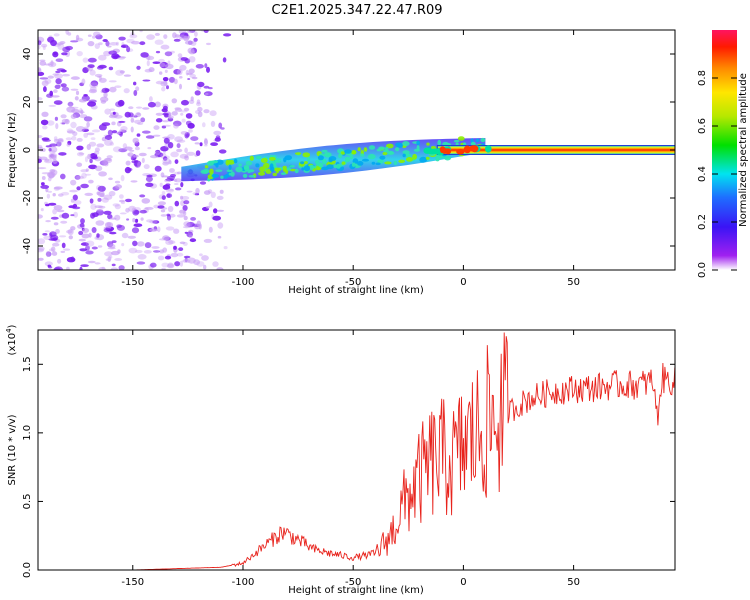 The height and width of the screenshot is (600, 750). What do you see at coordinates (132, 282) in the screenshot?
I see `x-tick-label: -150` at bounding box center [132, 282].